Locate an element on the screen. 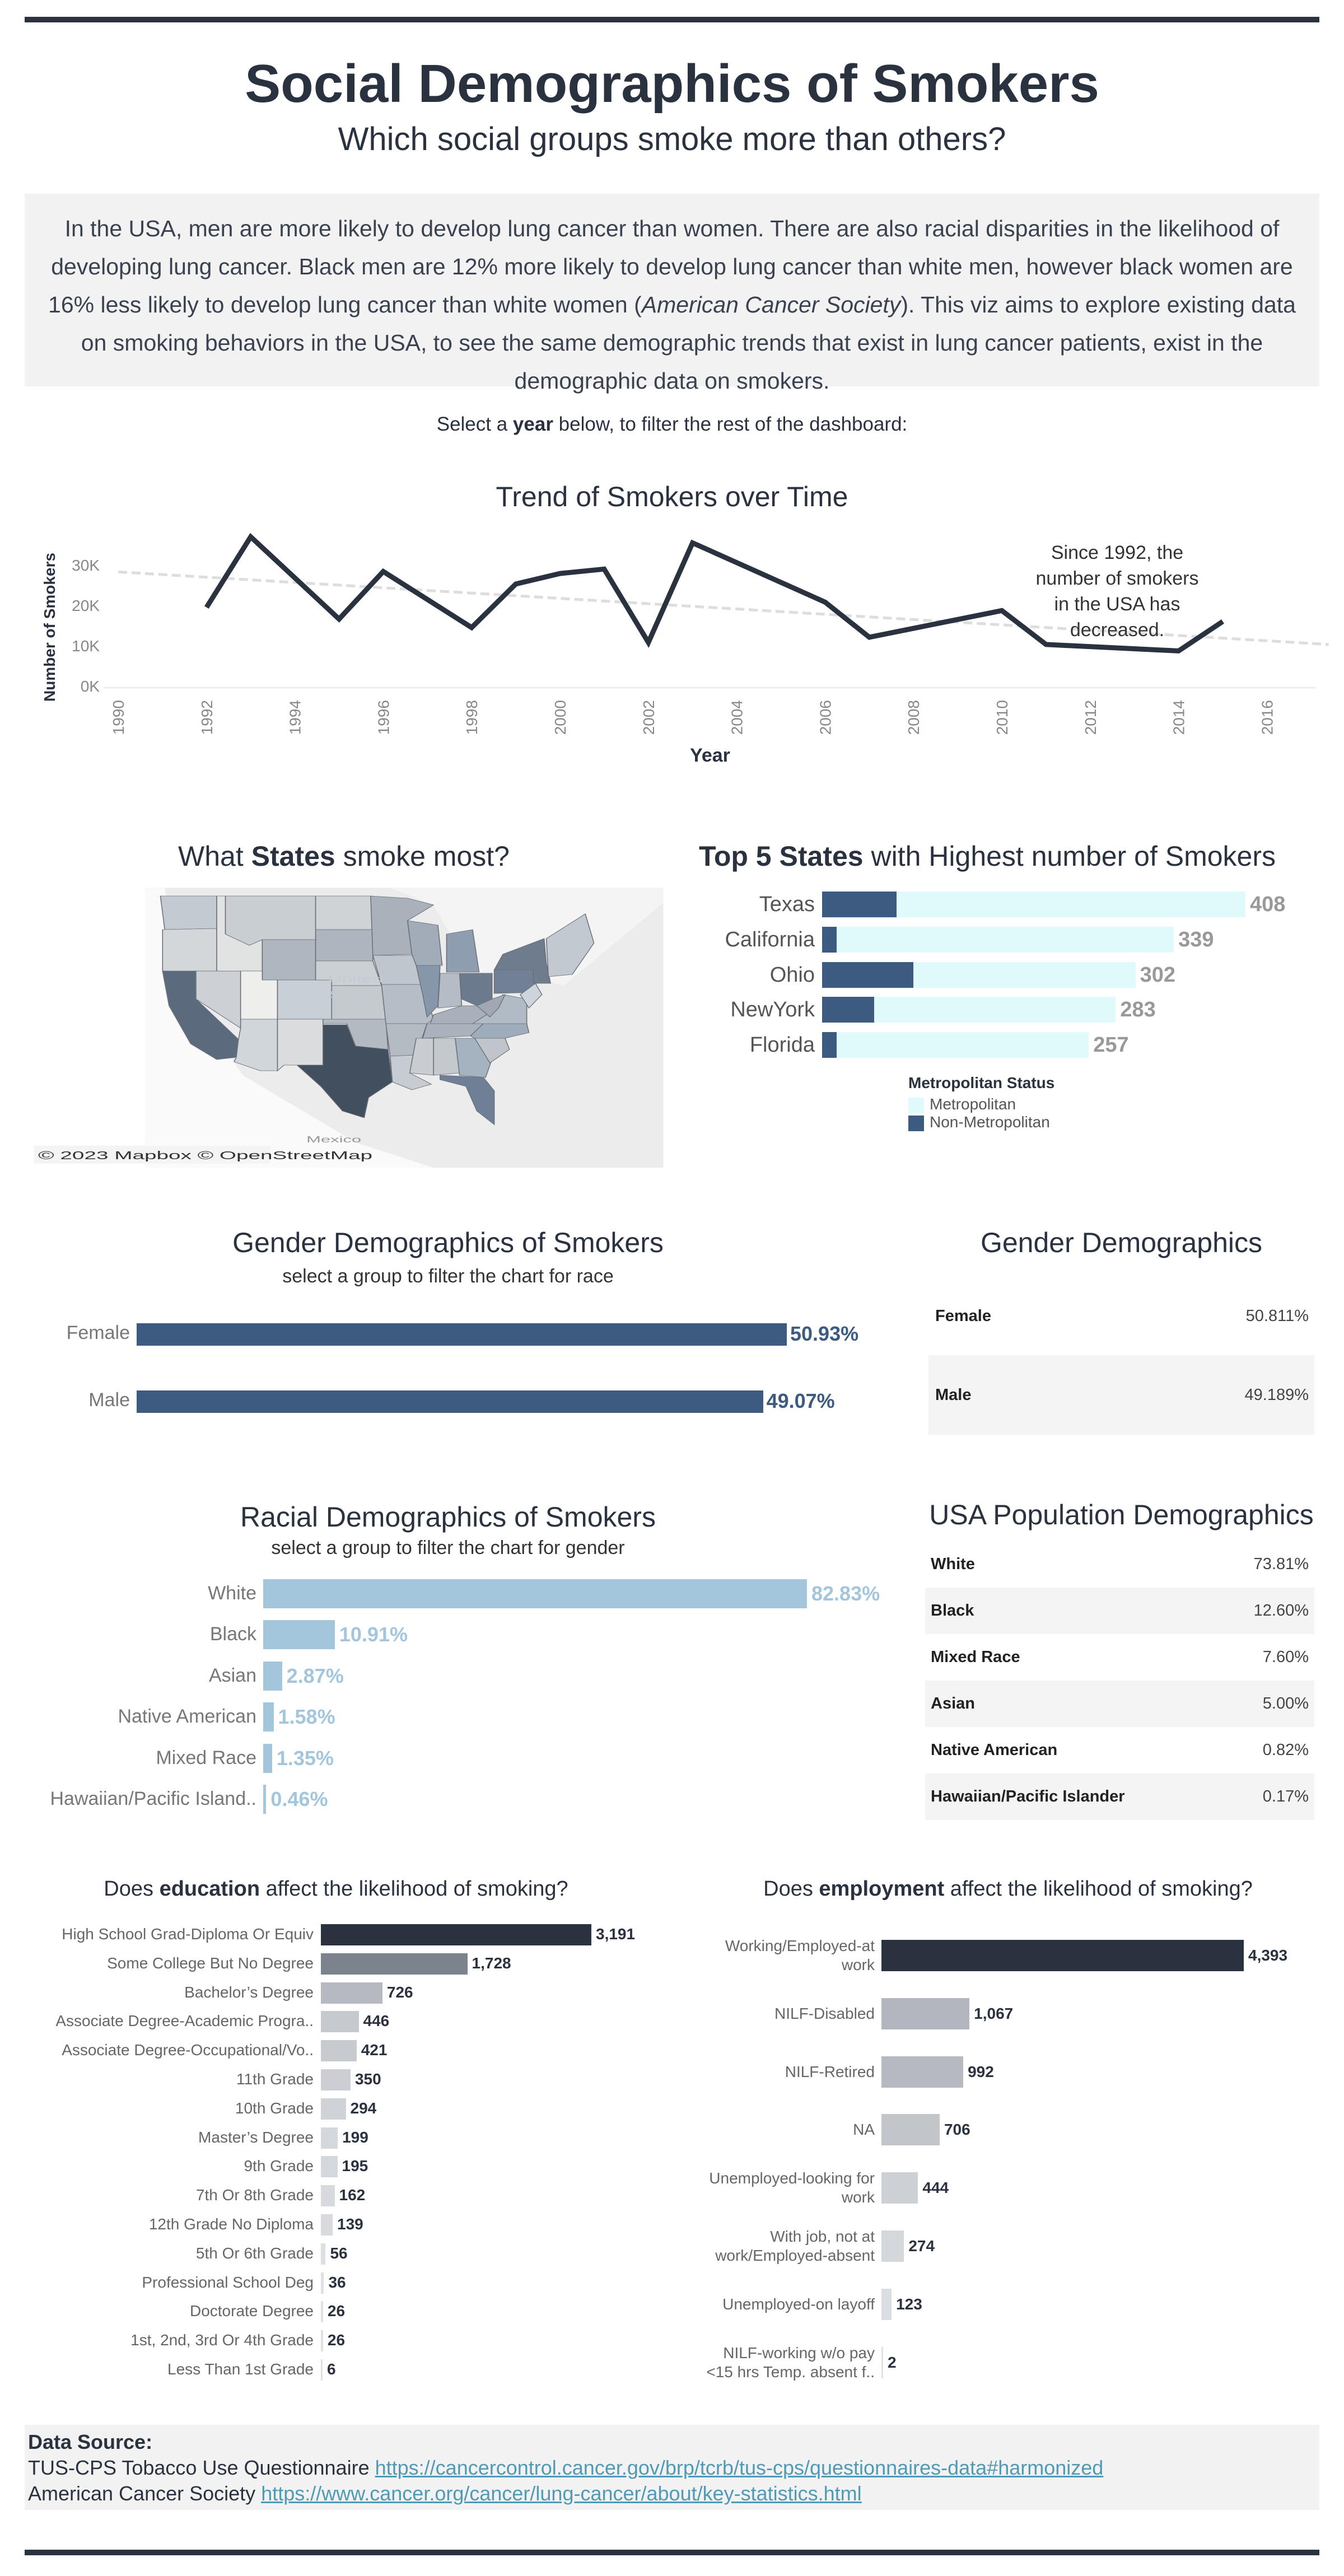 Image resolution: width=1344 pixels, height=2576 pixels. state-ny is located at coordinates (523, 961).